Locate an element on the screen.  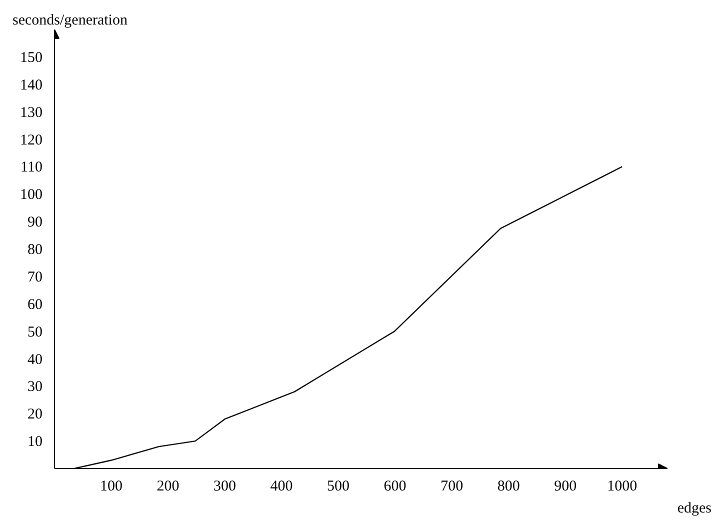
y-tick-label: 60 is located at coordinates (35, 304).